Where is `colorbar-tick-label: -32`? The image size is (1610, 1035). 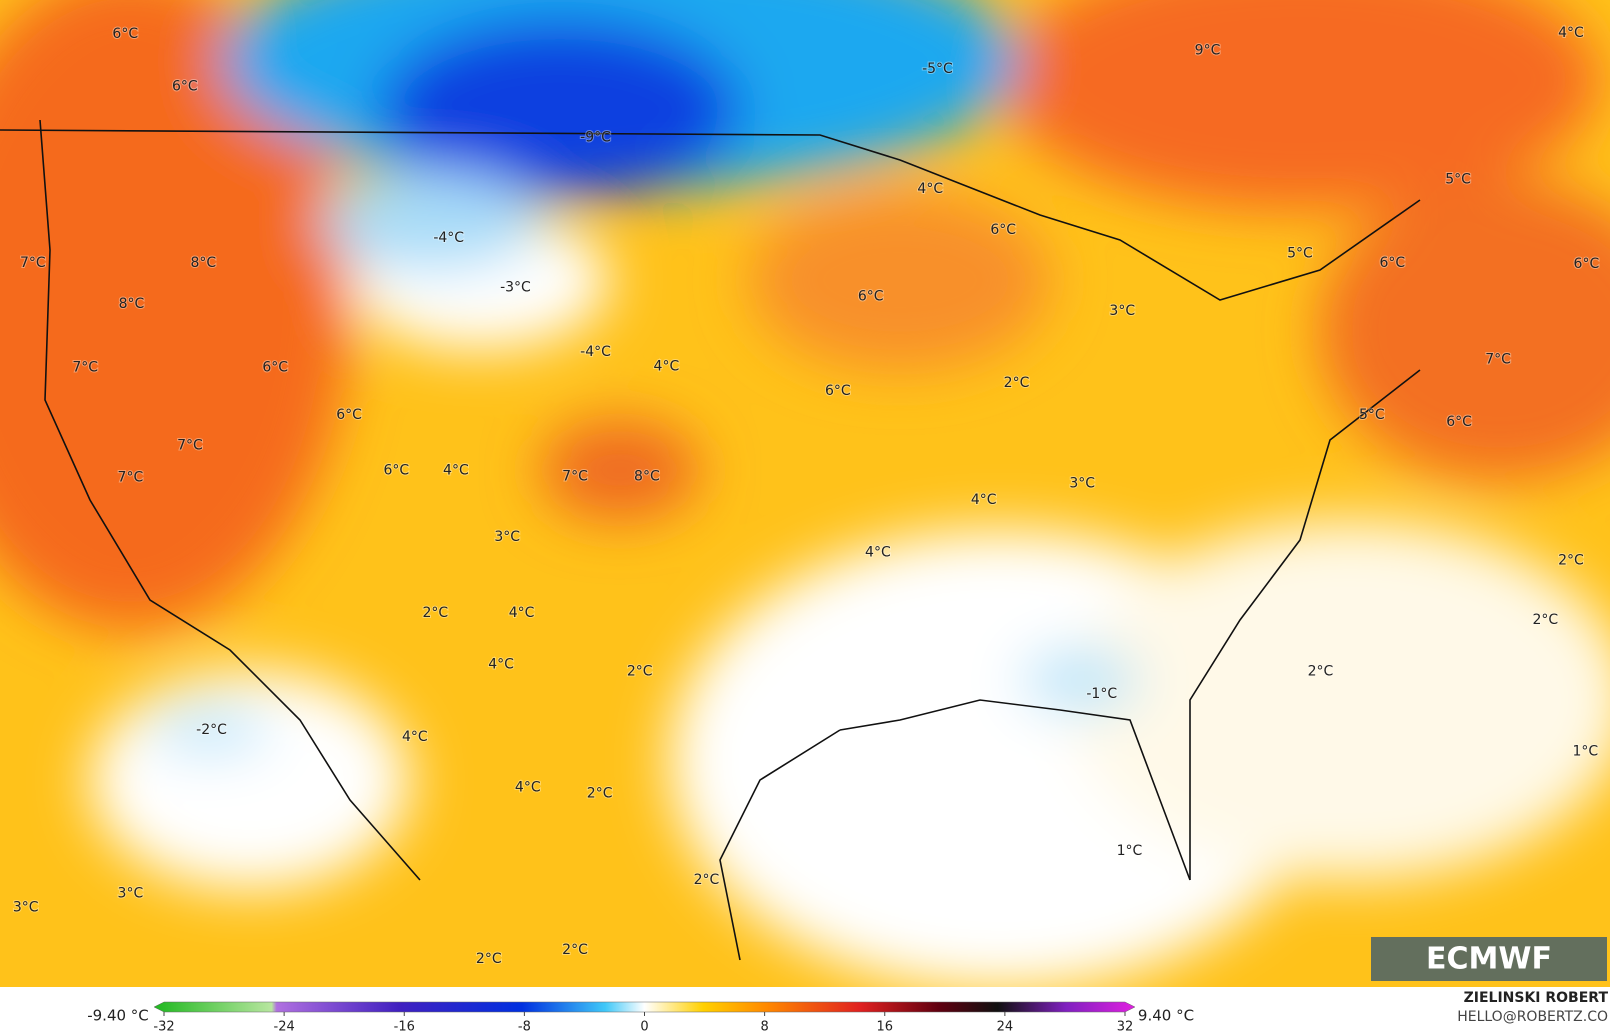
colorbar-tick-label: -32 is located at coordinates (163, 1027).